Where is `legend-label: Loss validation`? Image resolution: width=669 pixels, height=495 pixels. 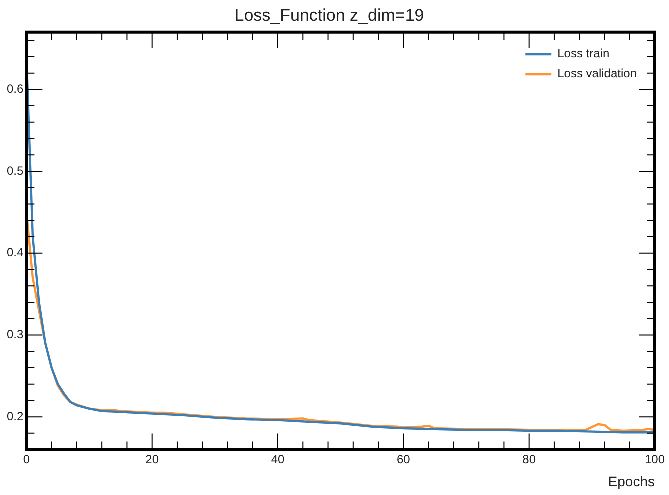 legend-label: Loss validation is located at coordinates (598, 73).